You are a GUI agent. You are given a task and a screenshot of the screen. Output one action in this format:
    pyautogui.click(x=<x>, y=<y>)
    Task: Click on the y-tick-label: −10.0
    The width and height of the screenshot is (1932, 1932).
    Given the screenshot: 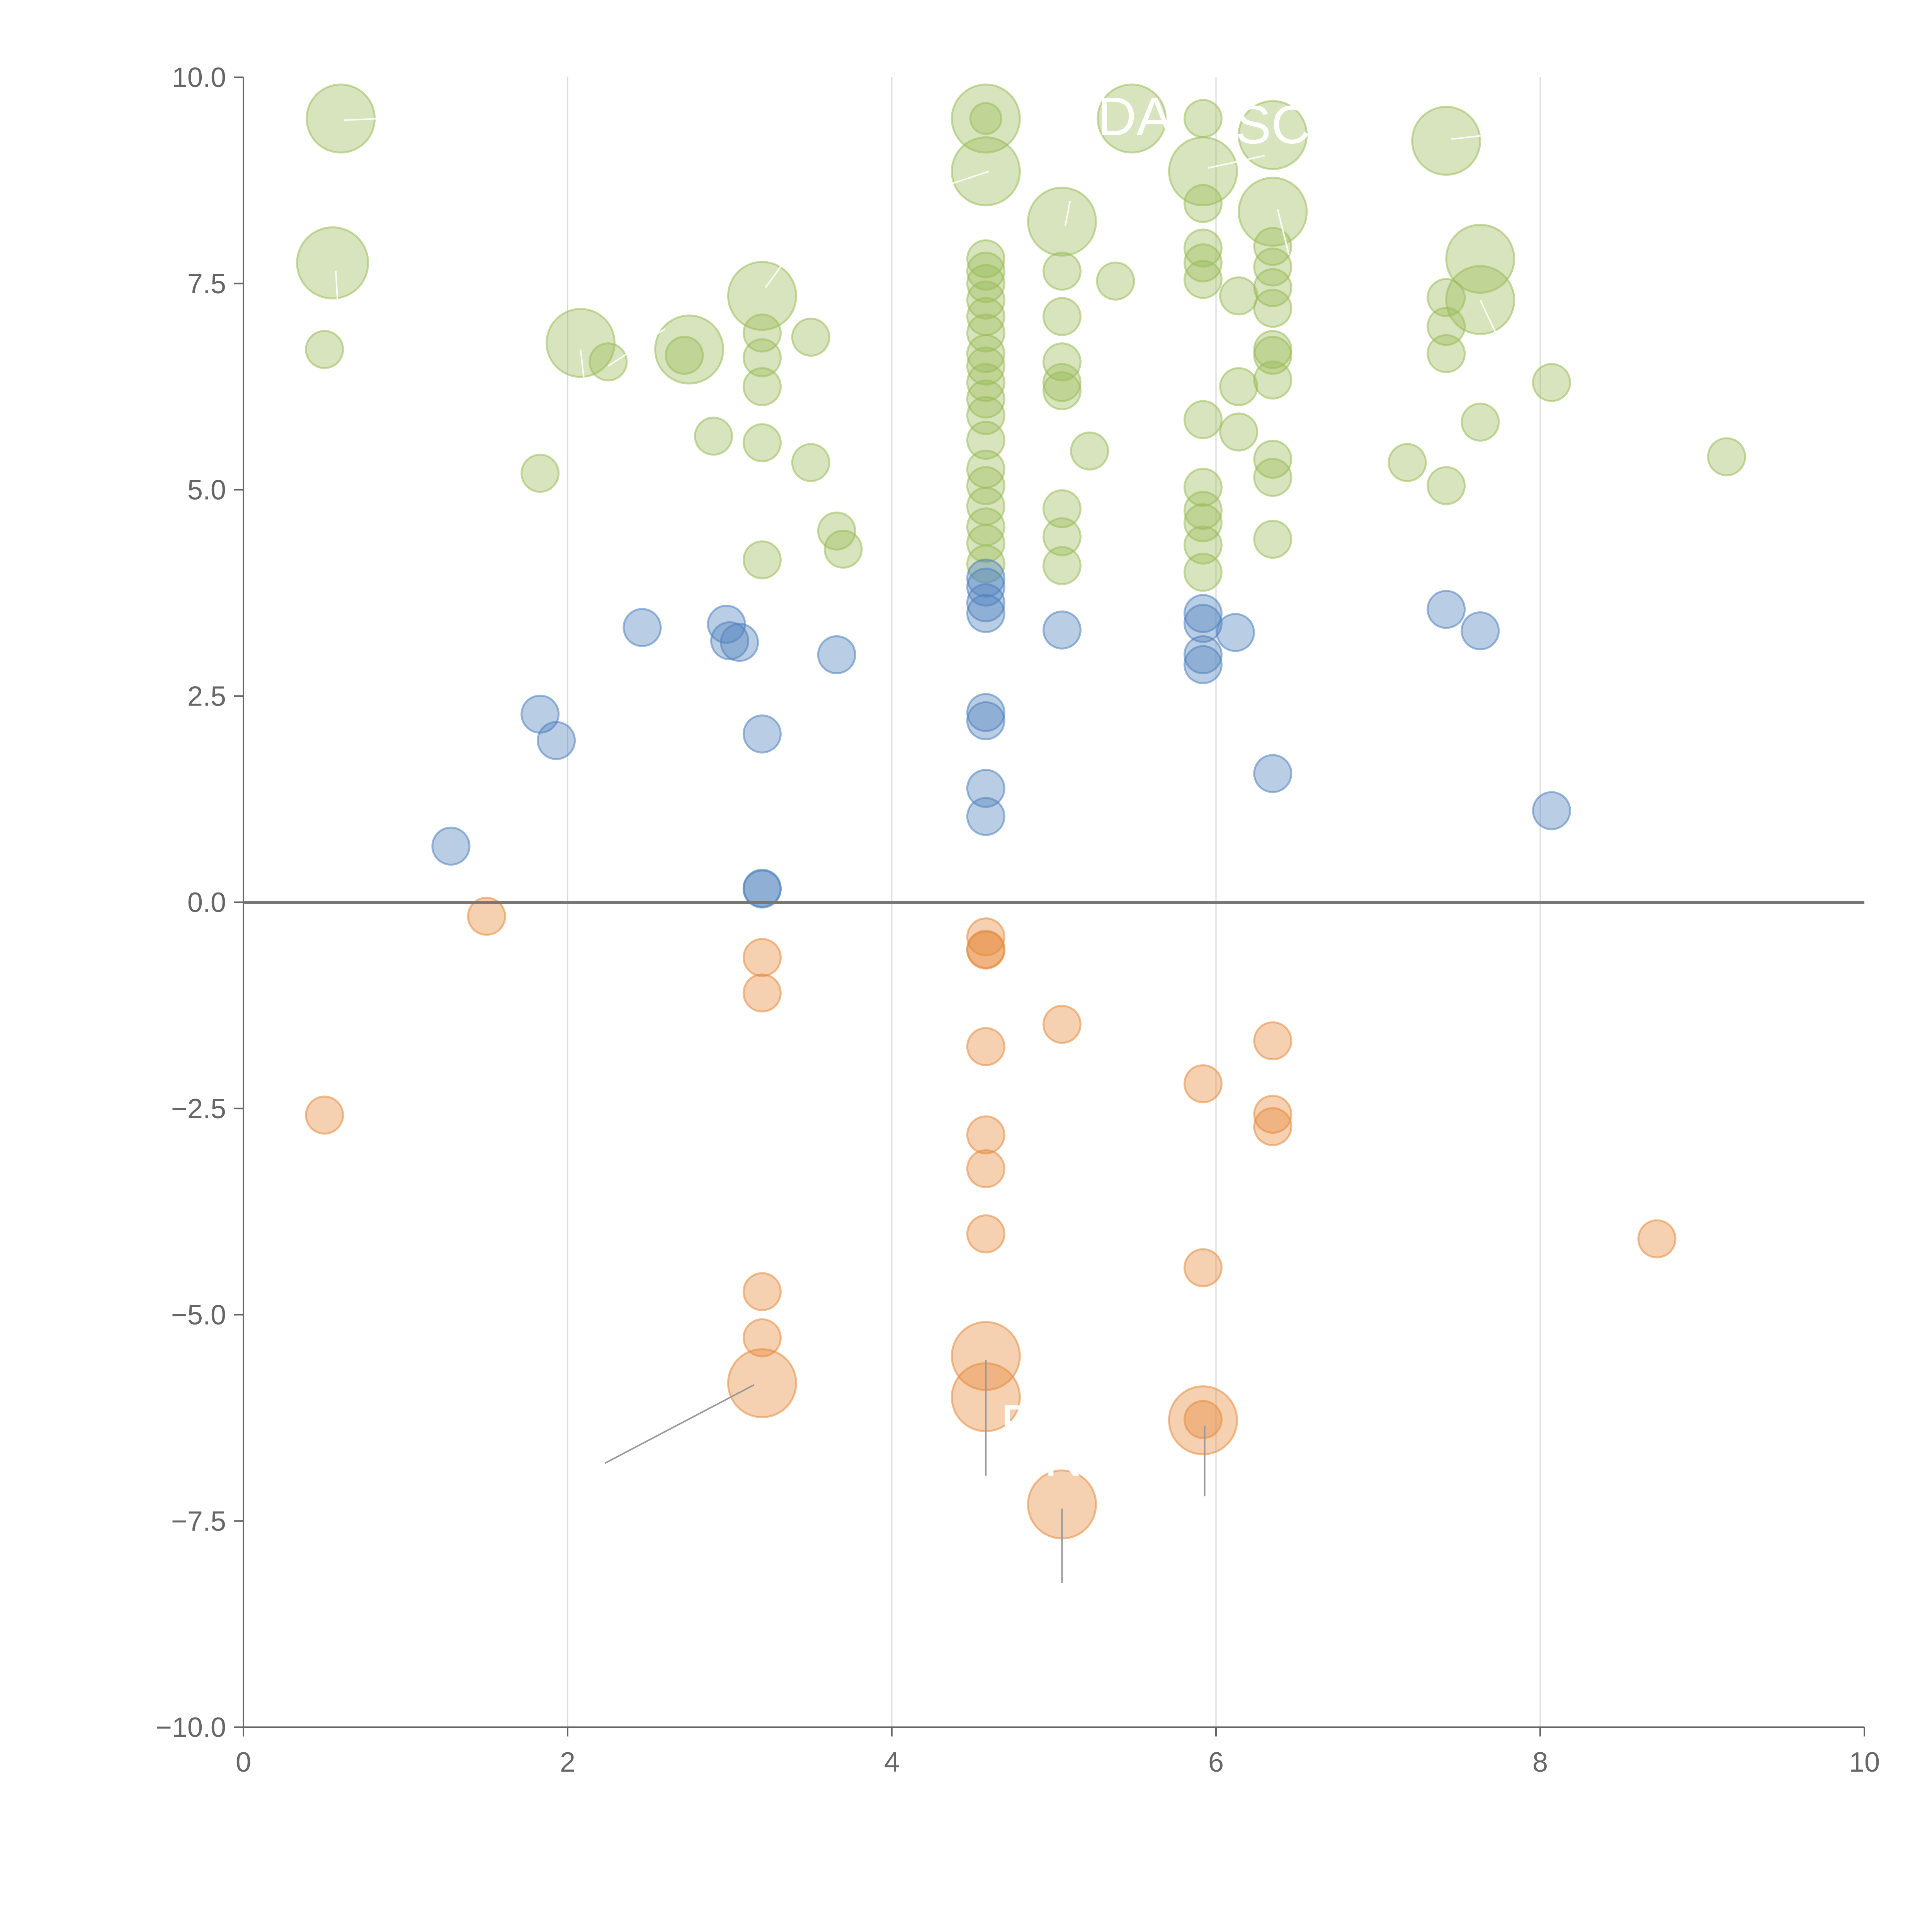 What is the action you would take?
    pyautogui.click(x=191, y=1728)
    